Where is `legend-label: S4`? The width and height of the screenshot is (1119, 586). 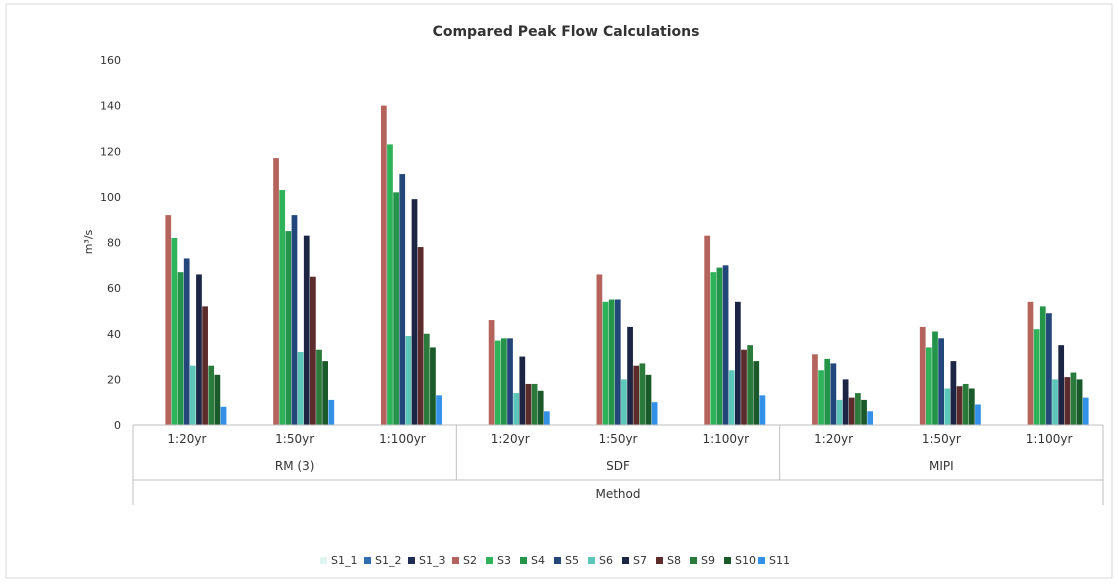
legend-label: S4 is located at coordinates (538, 560).